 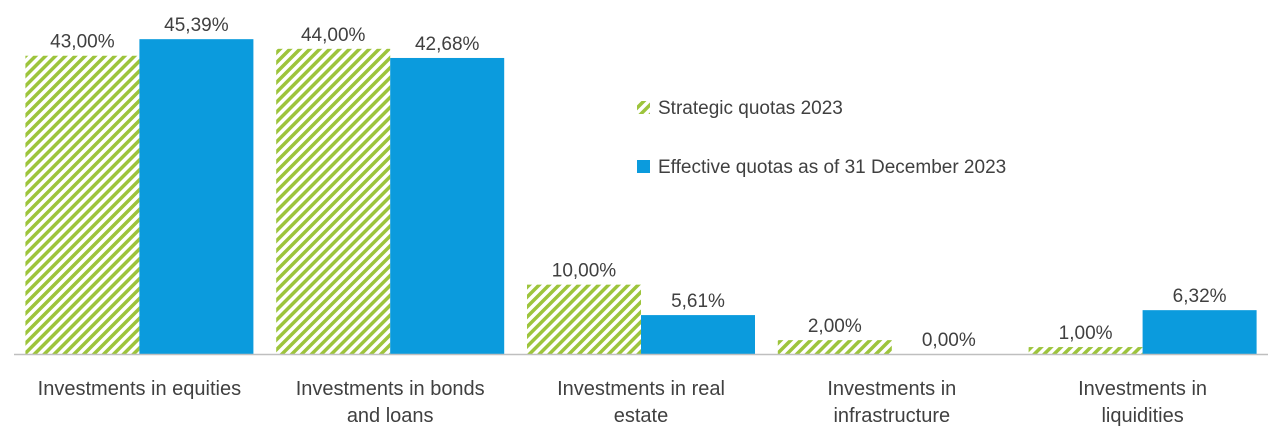 I want to click on category-label-3: Investments in infrastructure, so click(x=891, y=402).